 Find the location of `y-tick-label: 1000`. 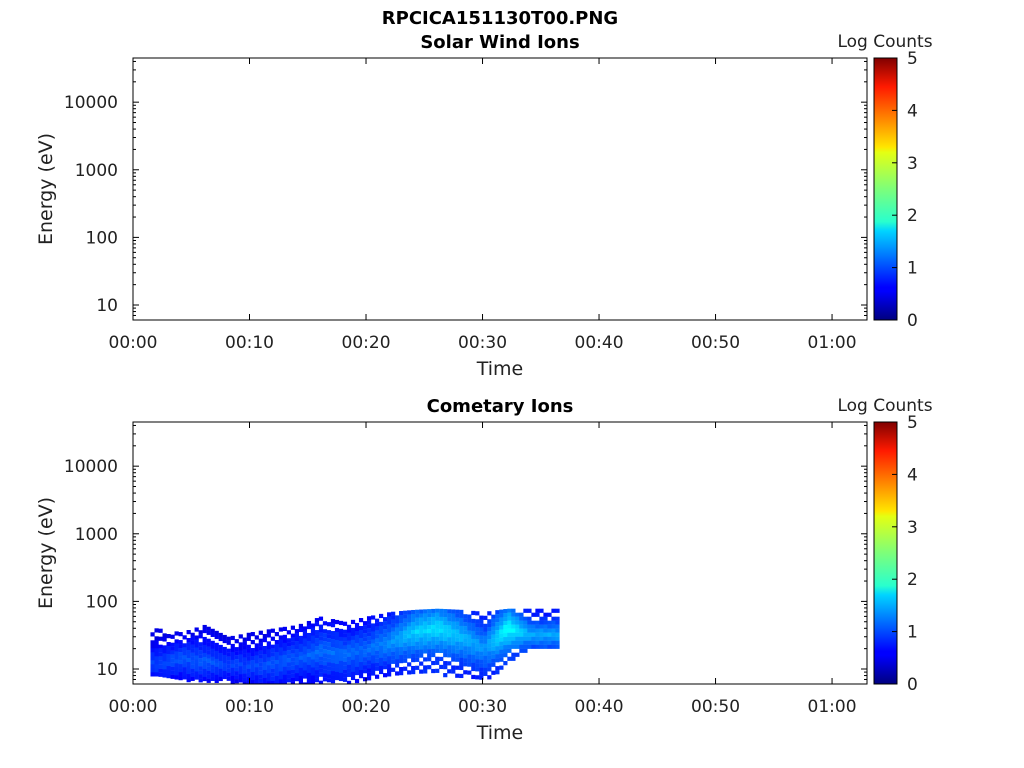

y-tick-label: 1000 is located at coordinates (96, 535).